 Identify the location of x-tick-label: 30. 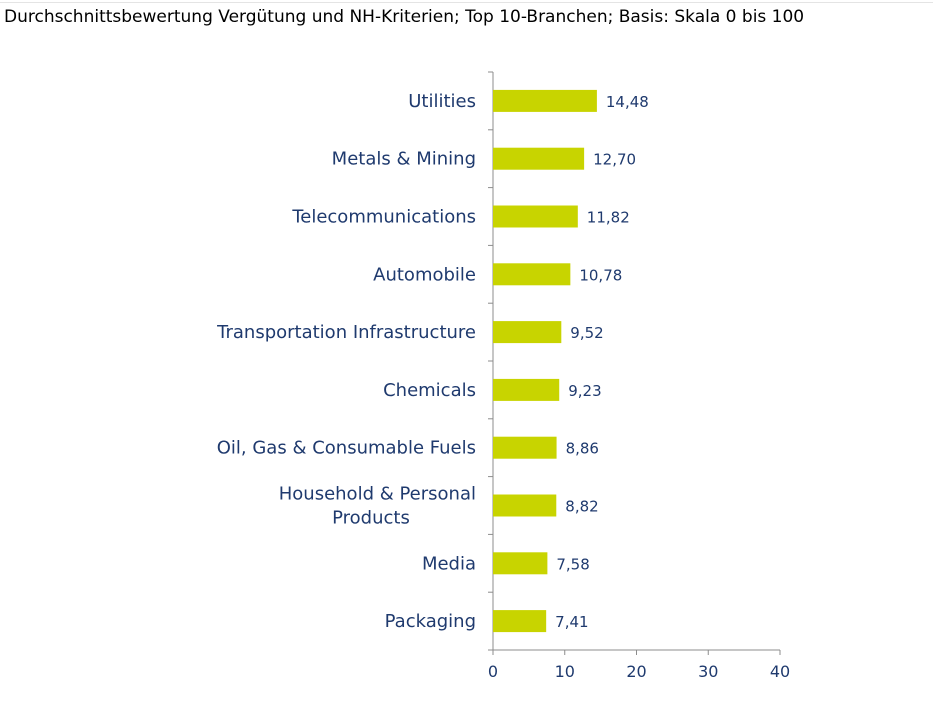
(708, 671).